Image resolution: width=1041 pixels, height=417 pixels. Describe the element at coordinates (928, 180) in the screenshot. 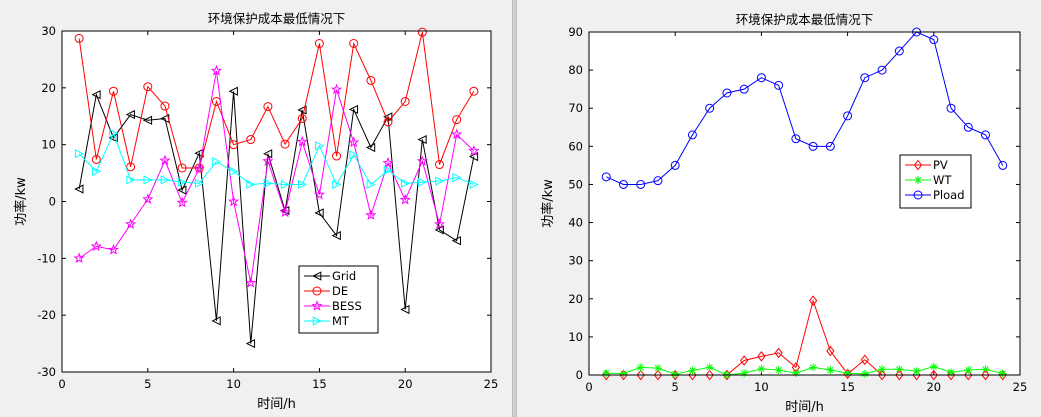

I see `right-chart-legend-entry-wt: WT` at that location.